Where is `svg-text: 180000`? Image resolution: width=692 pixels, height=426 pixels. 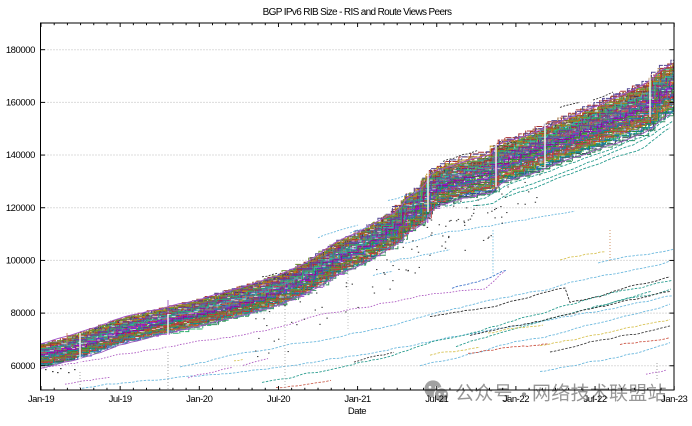
svg-text: 180000 is located at coordinates (20, 50).